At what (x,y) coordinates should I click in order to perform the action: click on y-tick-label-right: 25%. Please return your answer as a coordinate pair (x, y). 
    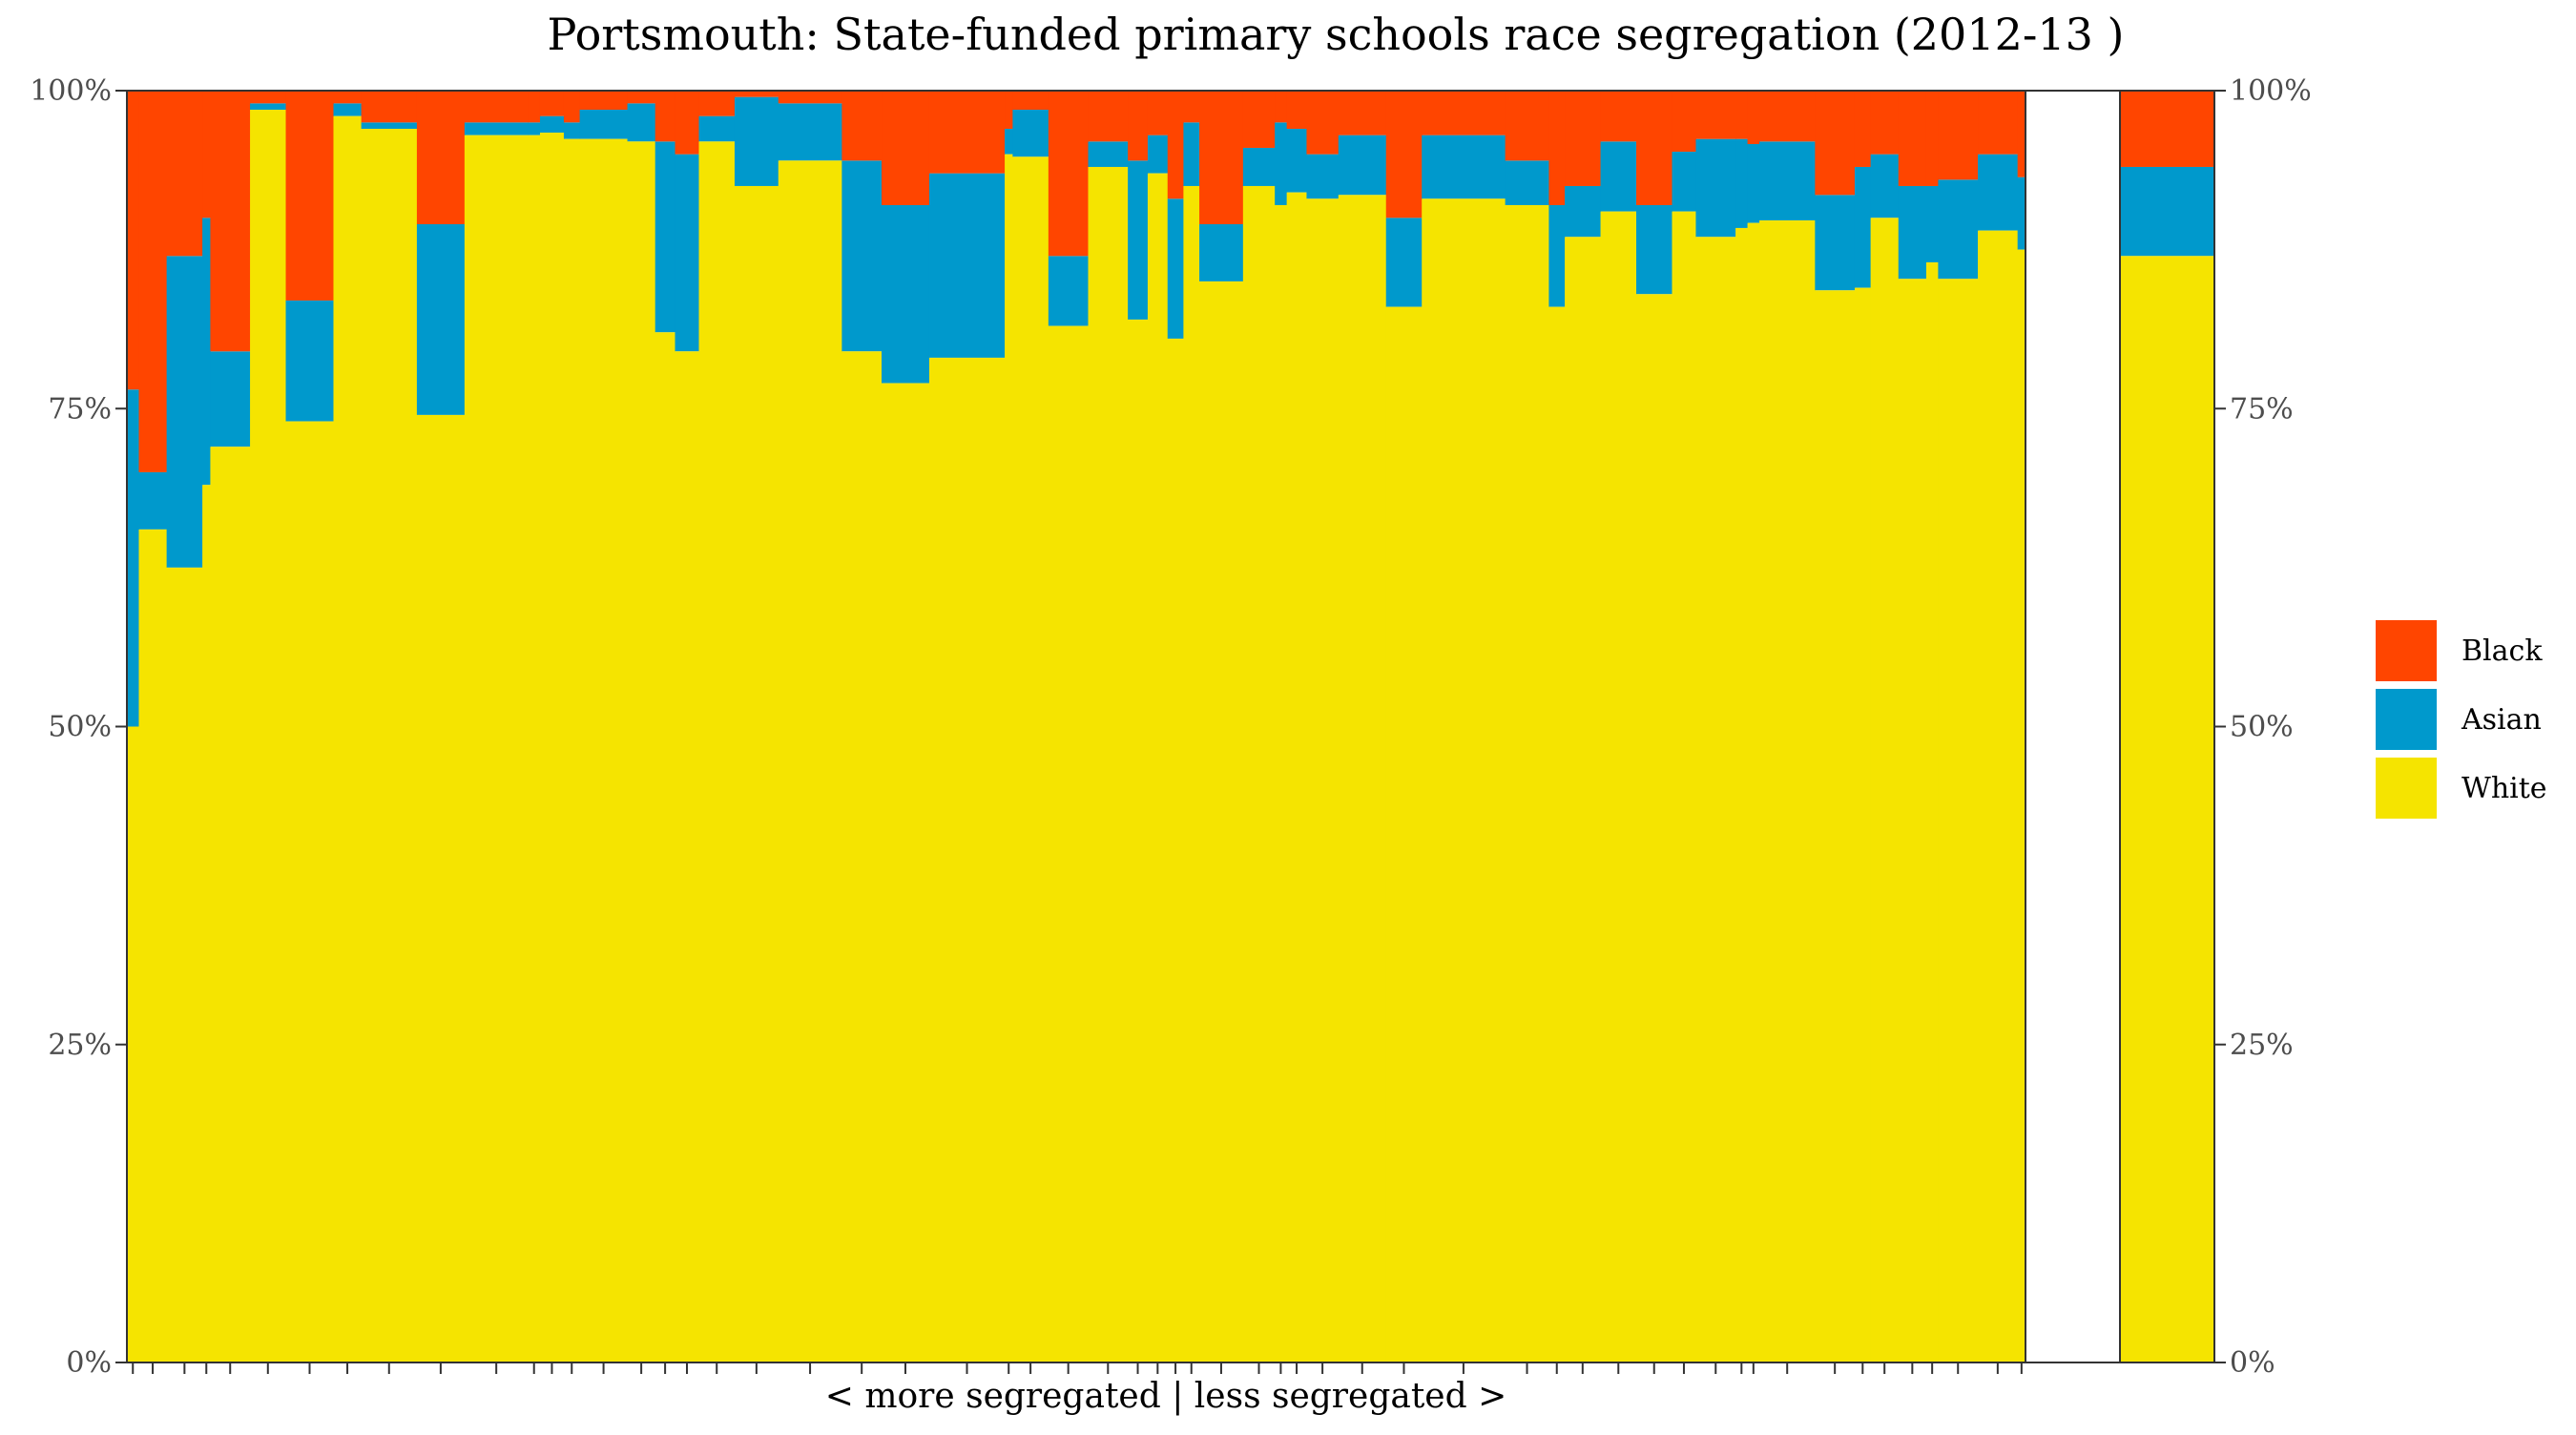
    Looking at the image, I should click on (2262, 1045).